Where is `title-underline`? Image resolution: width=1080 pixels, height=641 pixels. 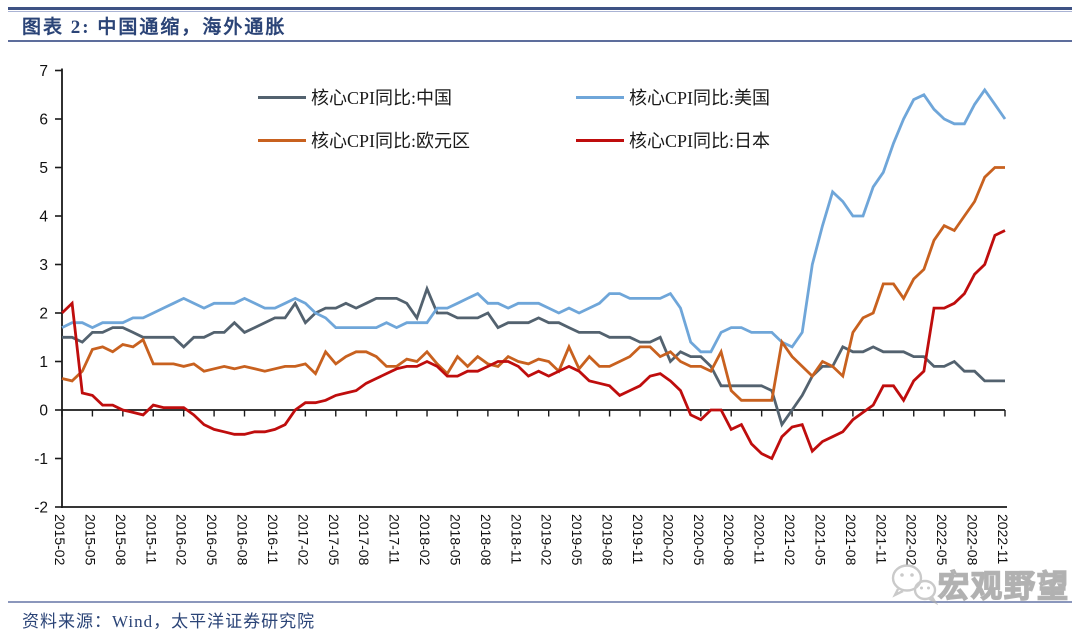 title-underline is located at coordinates (540, 41).